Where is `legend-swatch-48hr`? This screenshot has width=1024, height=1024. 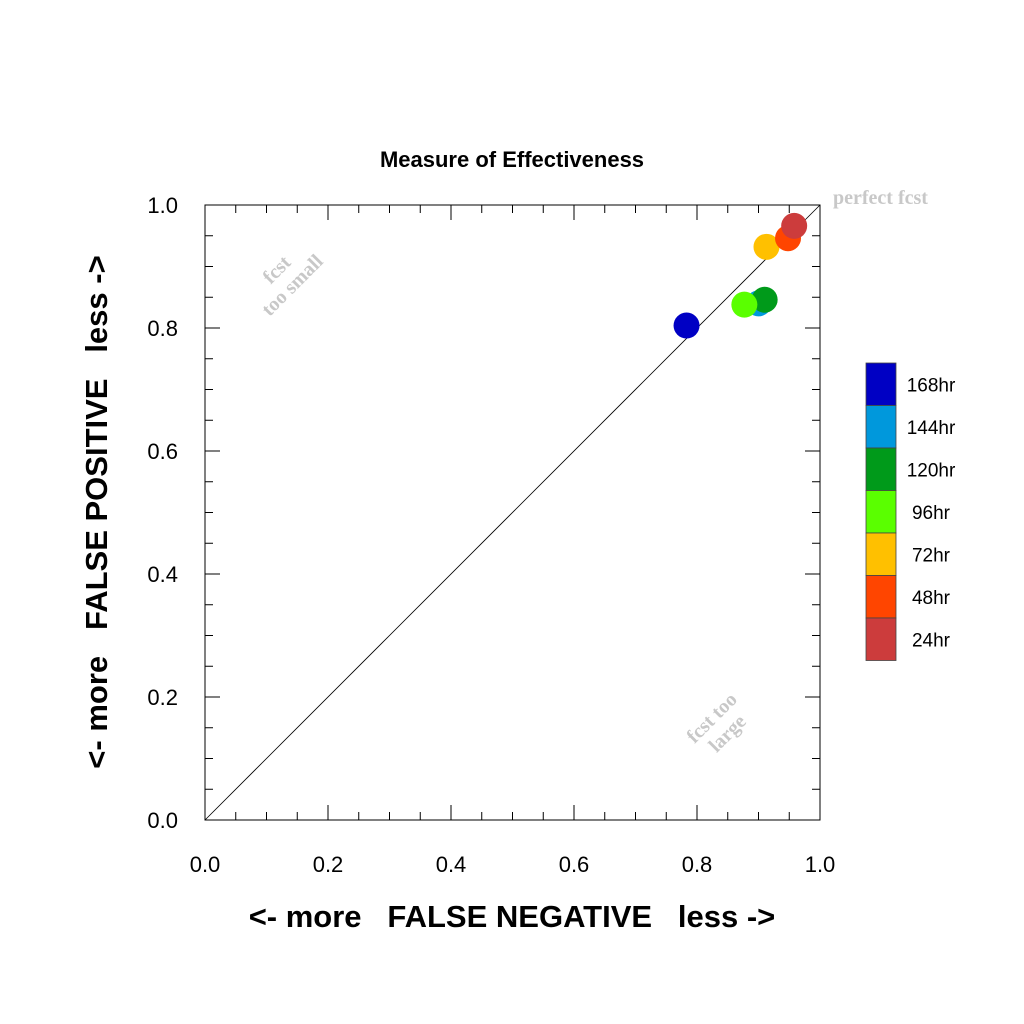 legend-swatch-48hr is located at coordinates (881, 597).